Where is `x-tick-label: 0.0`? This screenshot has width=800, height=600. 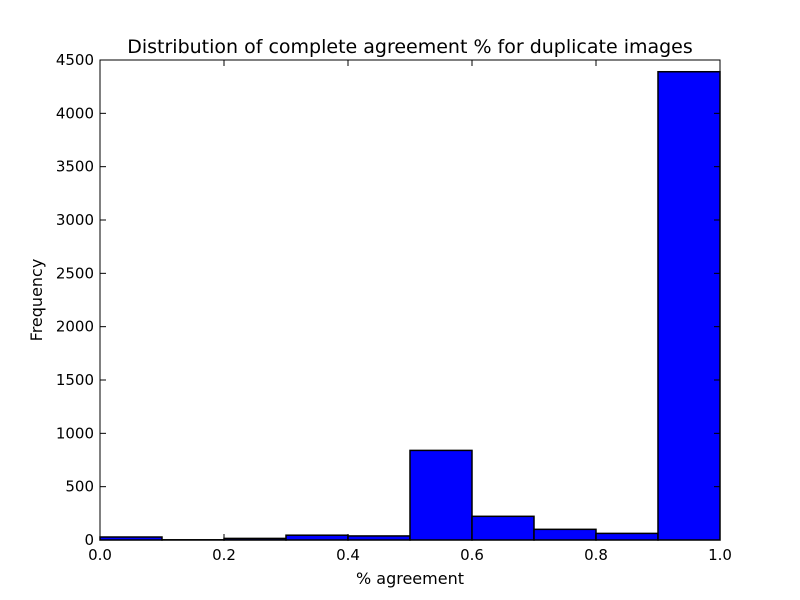 x-tick-label: 0.0 is located at coordinates (100, 555).